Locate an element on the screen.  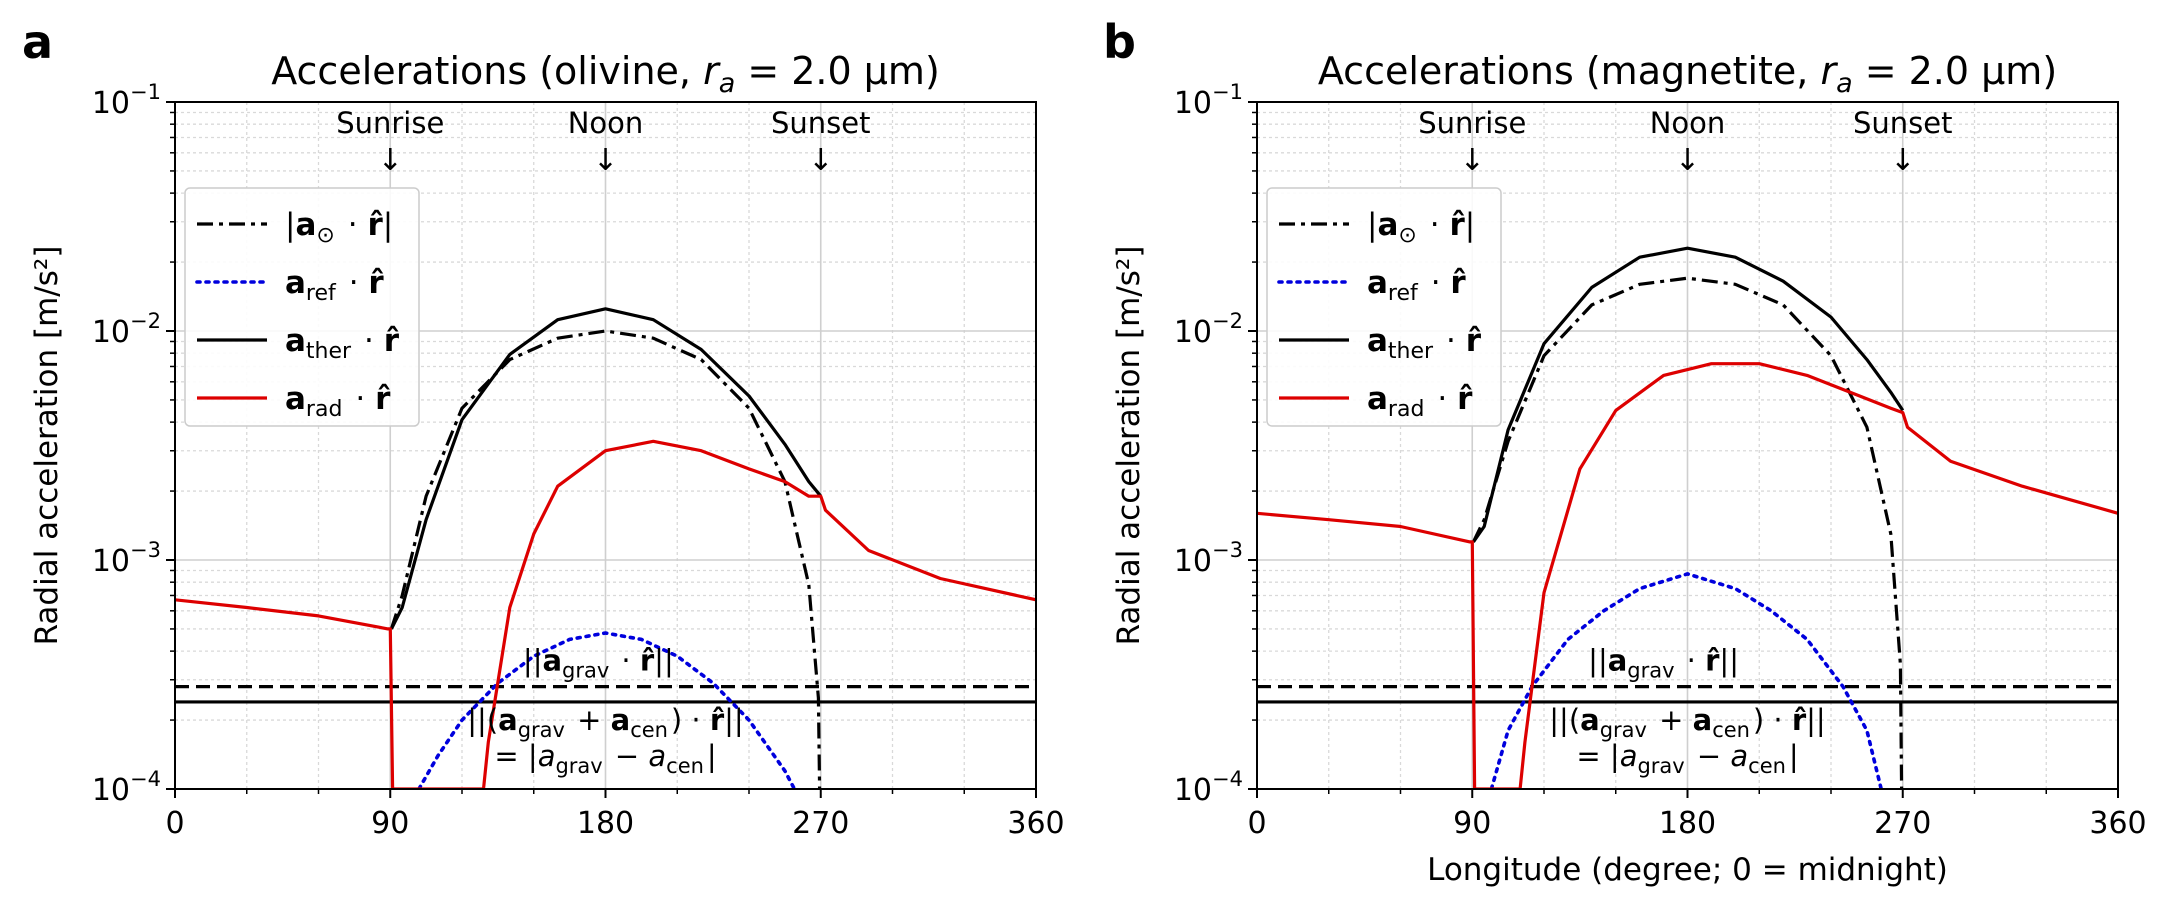
subscript: ⊙ is located at coordinates (325, 235).